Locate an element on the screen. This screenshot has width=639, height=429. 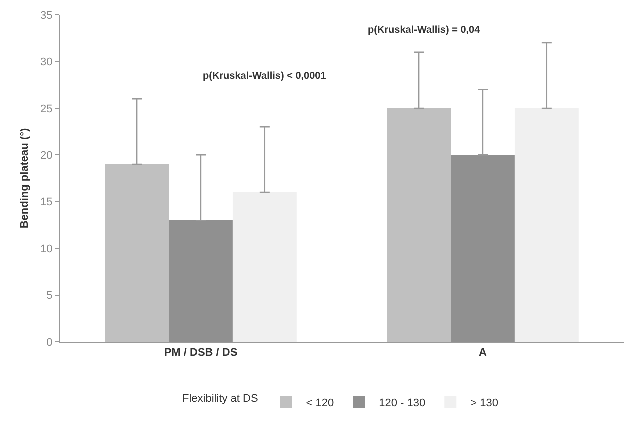
y-tick-label: 25 is located at coordinates (46, 109).